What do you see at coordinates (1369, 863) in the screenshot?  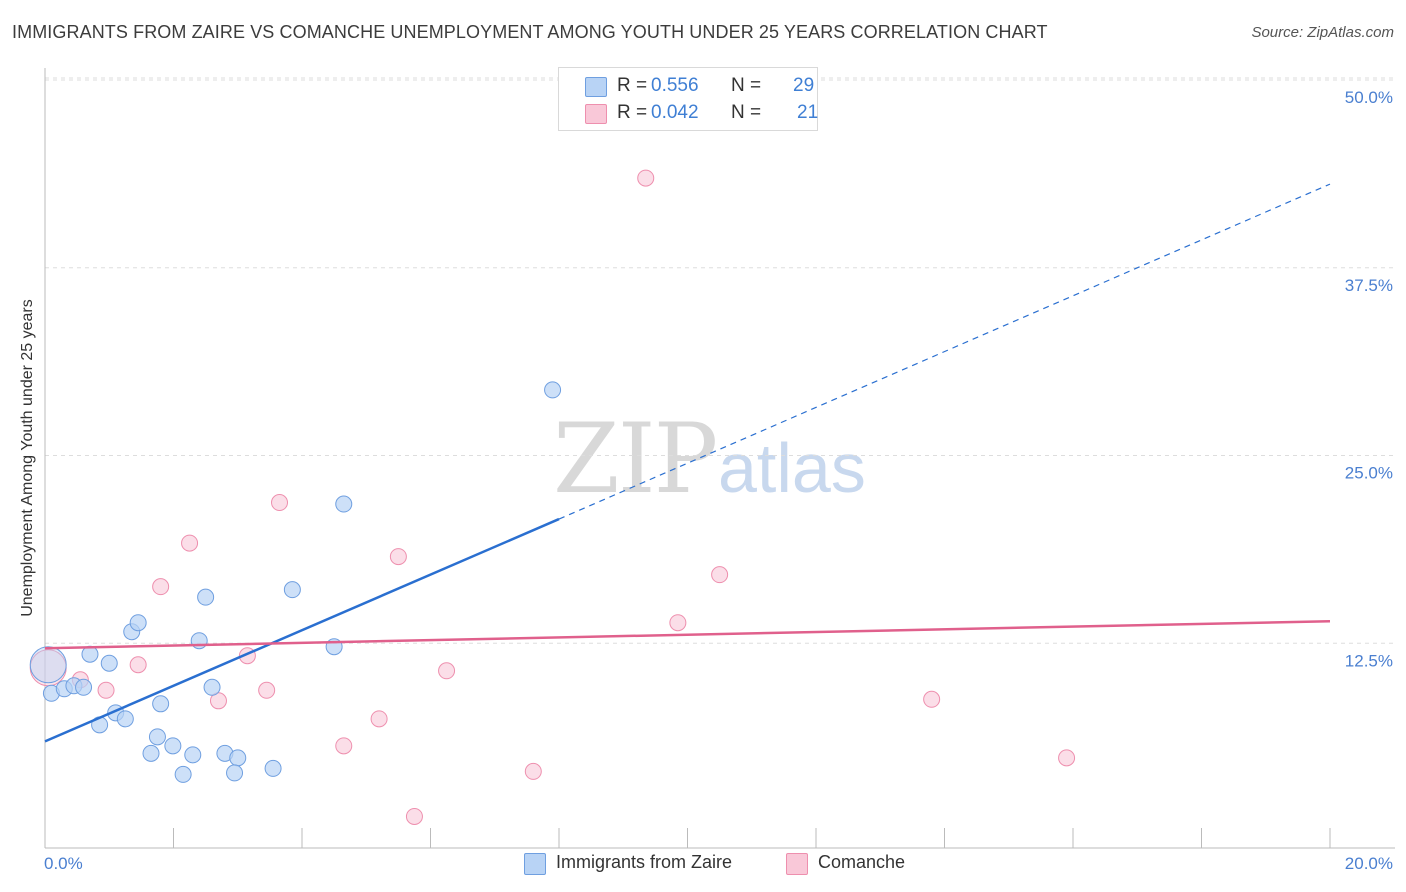 I see `x-tick-label: 20.0%` at bounding box center [1369, 863].